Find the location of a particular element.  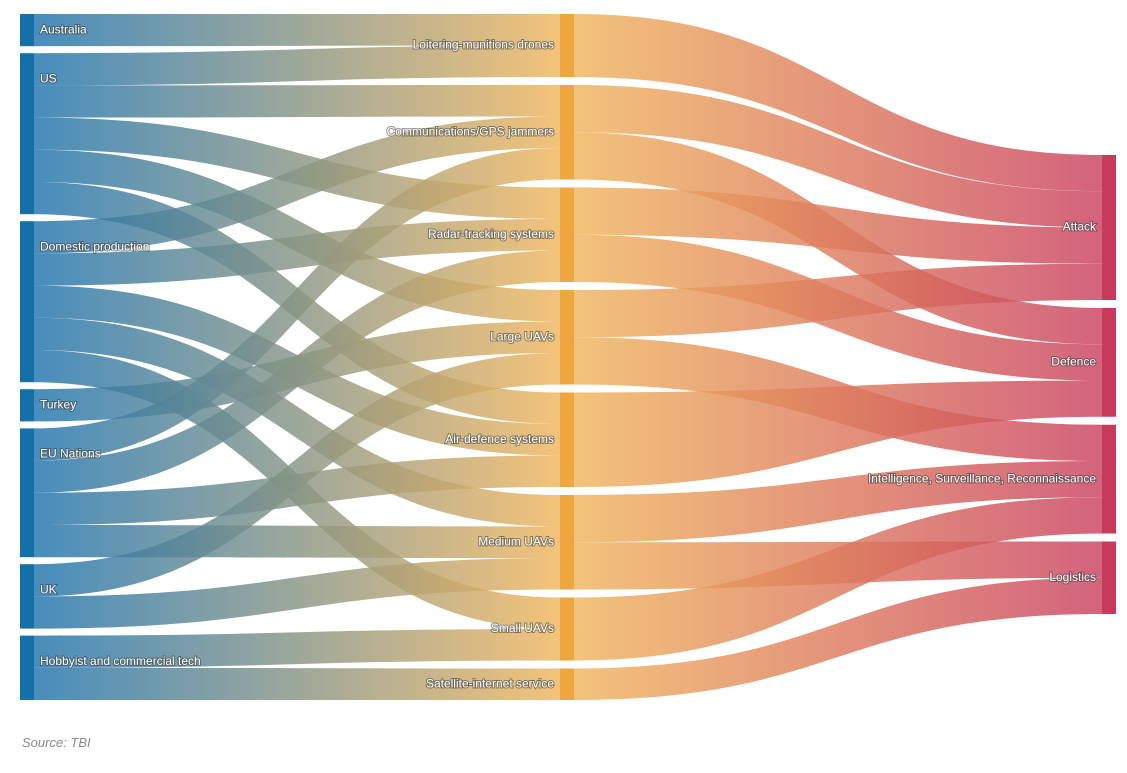

use-node-isr is located at coordinates (1109, 479).